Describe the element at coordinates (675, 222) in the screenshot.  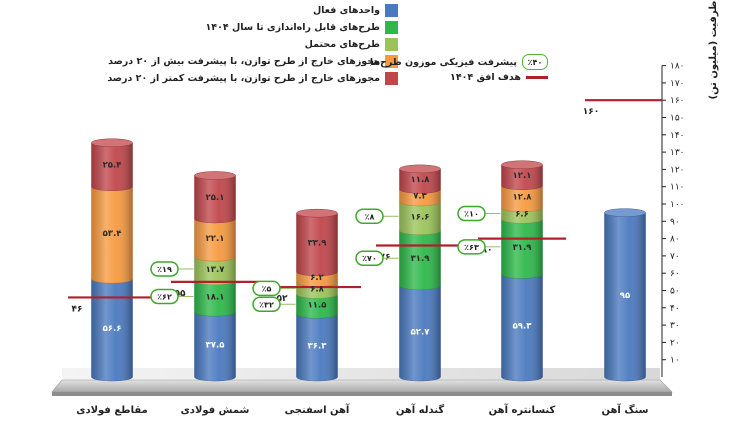
I see `y-tick-label: ۹۰` at that location.